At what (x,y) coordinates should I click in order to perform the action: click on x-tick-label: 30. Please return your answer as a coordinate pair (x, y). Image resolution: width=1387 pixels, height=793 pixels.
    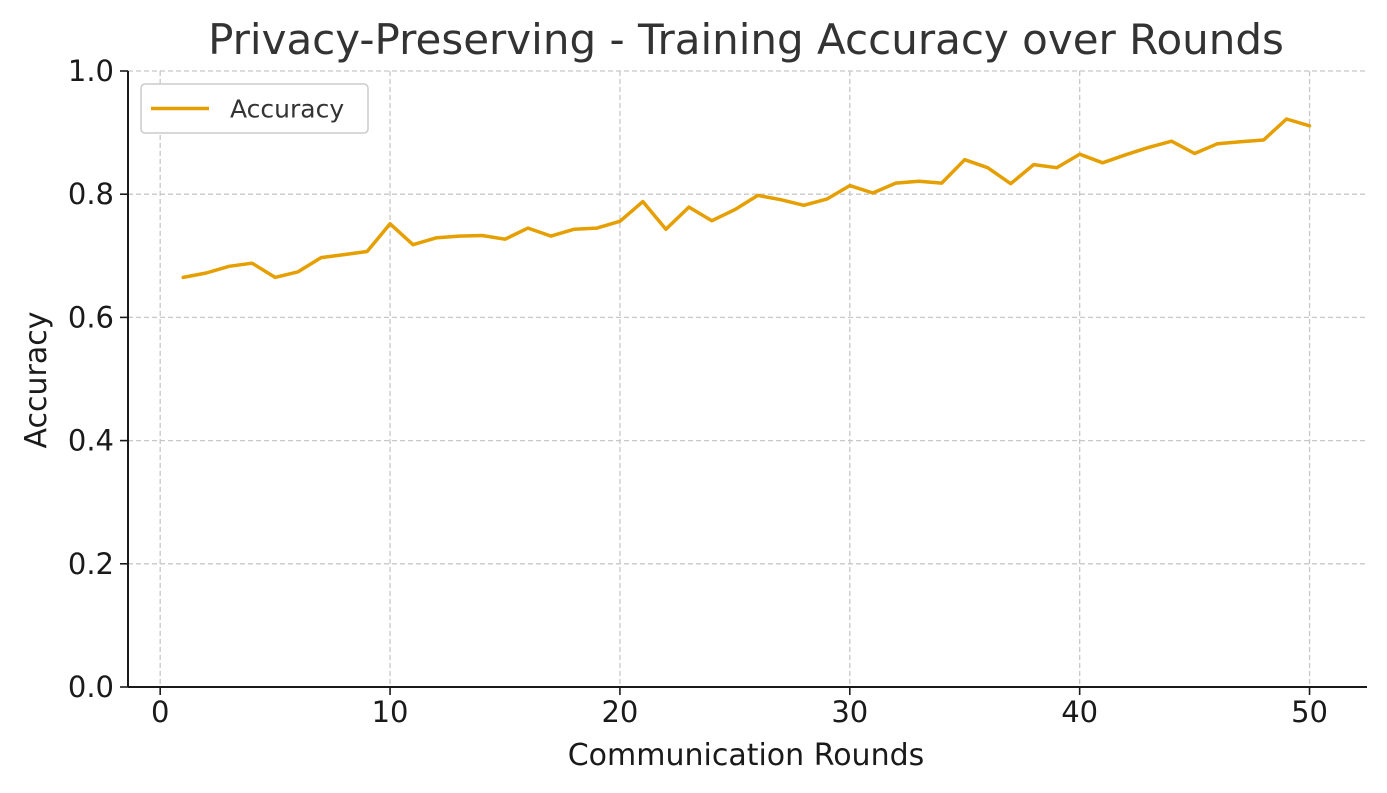
    Looking at the image, I should click on (849, 712).